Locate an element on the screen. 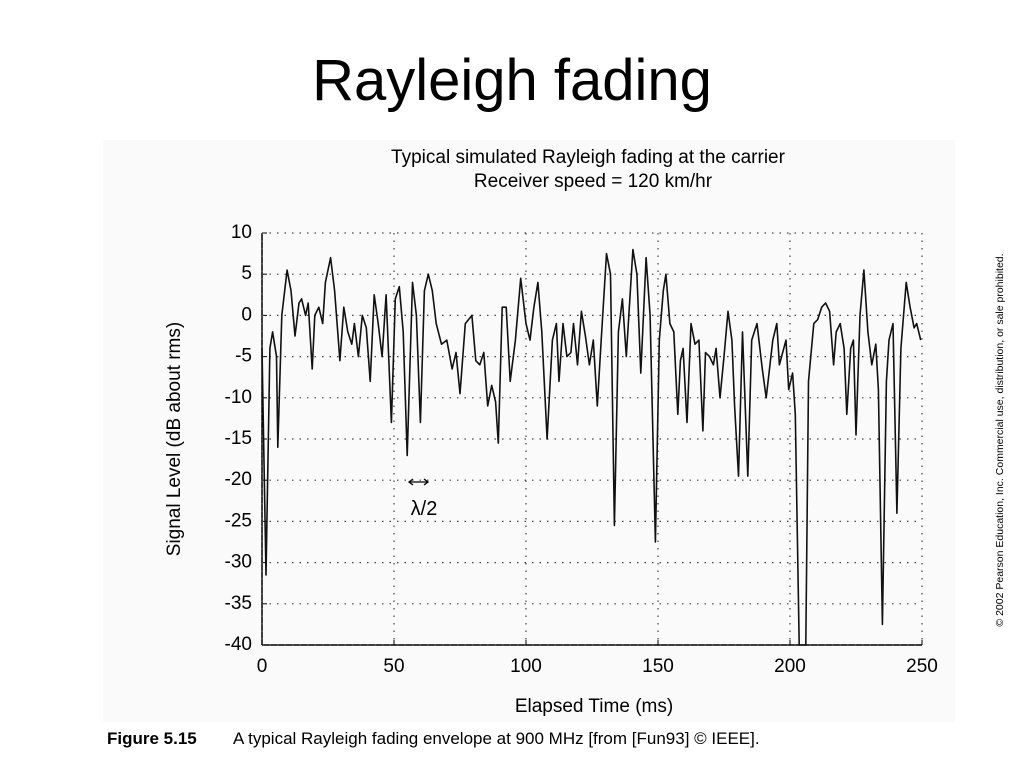  y-tick-label: -5 is located at coordinates (243, 356).